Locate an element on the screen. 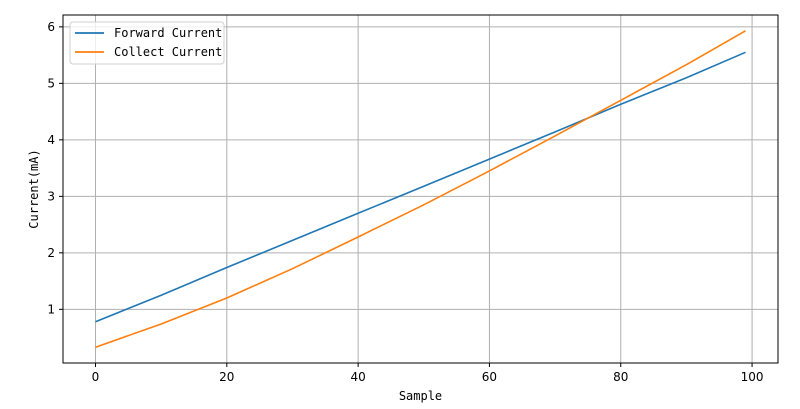 This screenshot has width=800, height=409. legend: Forward Current Collect Current is located at coordinates (147, 43).